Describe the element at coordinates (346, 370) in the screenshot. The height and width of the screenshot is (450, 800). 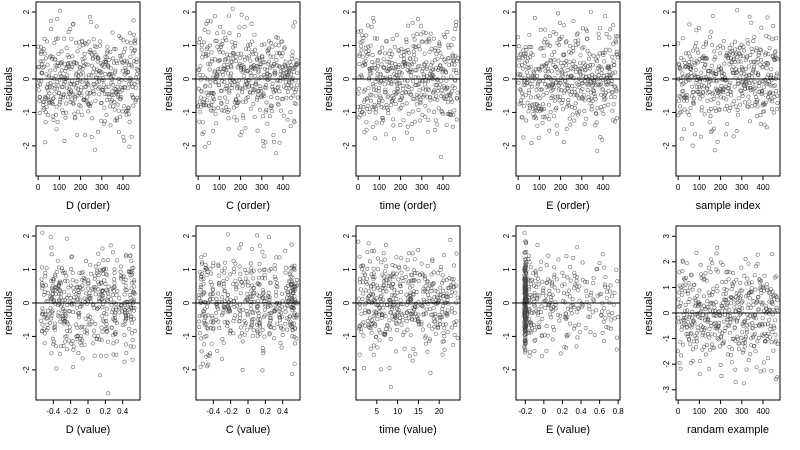
I see `y-tick-label: -2` at that location.